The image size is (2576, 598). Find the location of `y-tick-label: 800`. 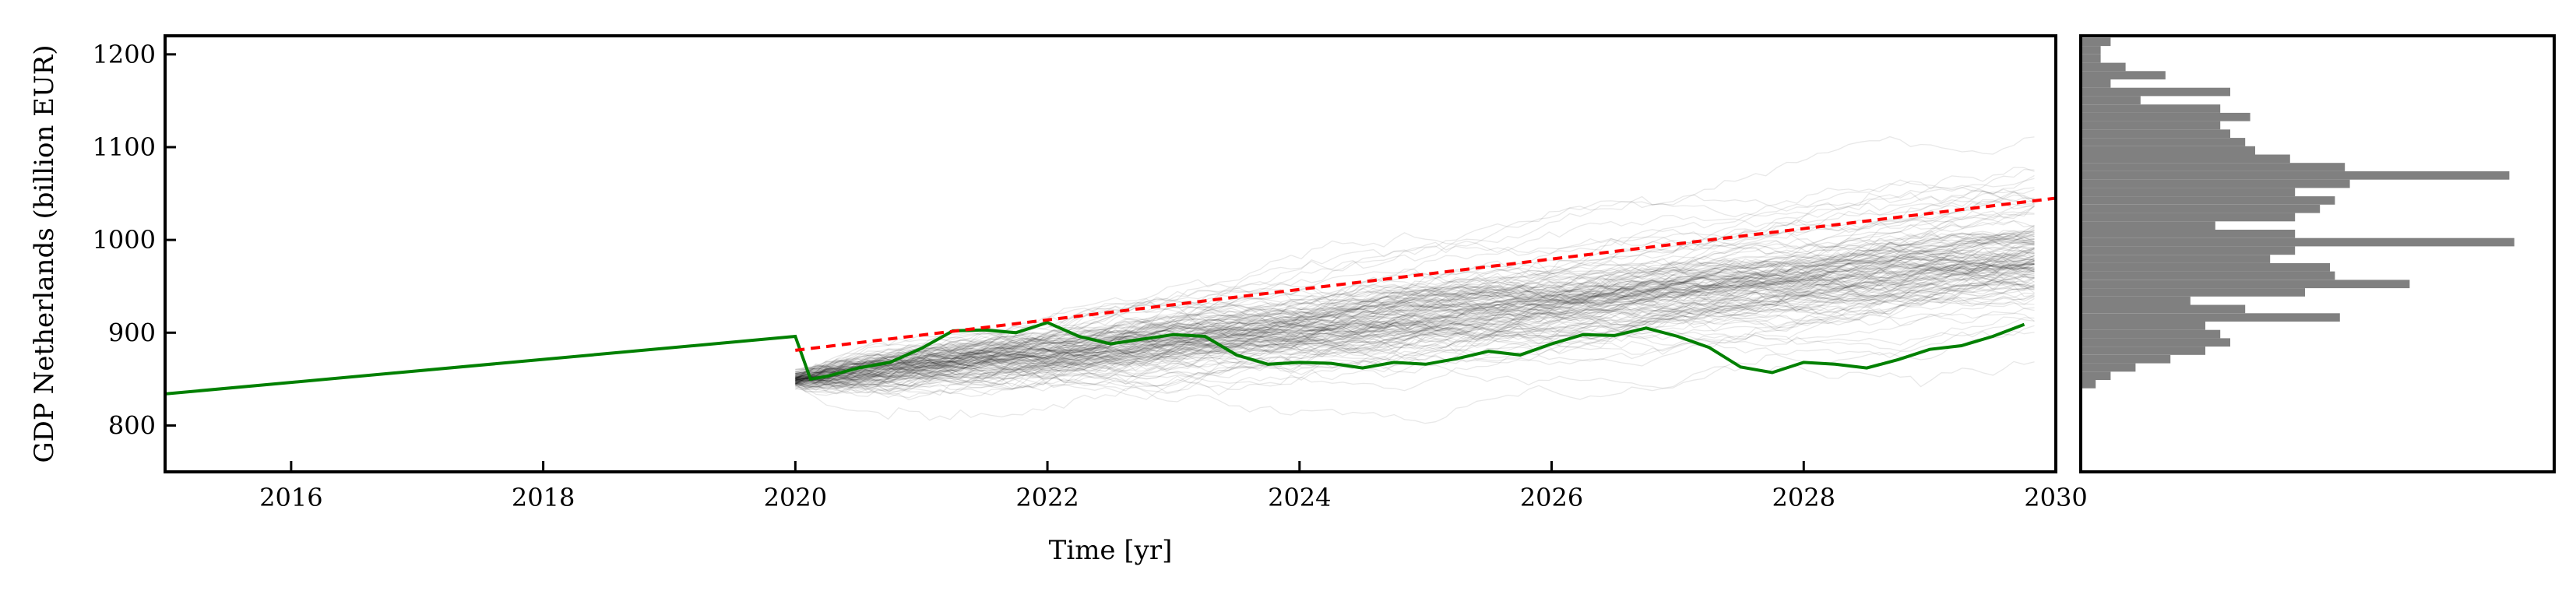

y-tick-label: 800 is located at coordinates (132, 425).